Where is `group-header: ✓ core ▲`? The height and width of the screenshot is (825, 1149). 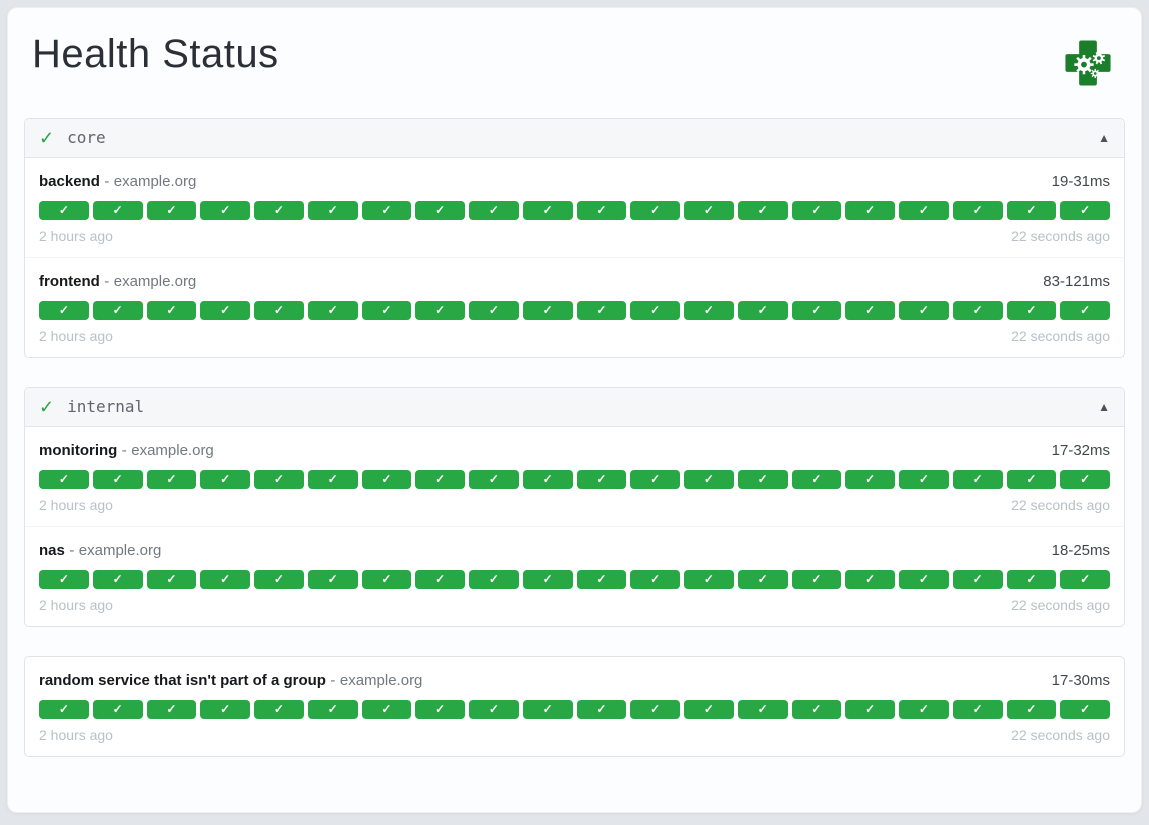
group-header: ✓ core ▲ is located at coordinates (574, 138).